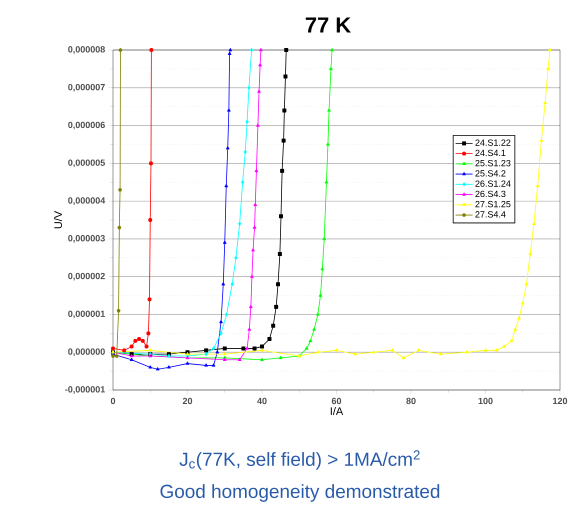 Image resolution: width=571 pixels, height=509 pixels. I want to click on x-tick-label: 20, so click(187, 401).